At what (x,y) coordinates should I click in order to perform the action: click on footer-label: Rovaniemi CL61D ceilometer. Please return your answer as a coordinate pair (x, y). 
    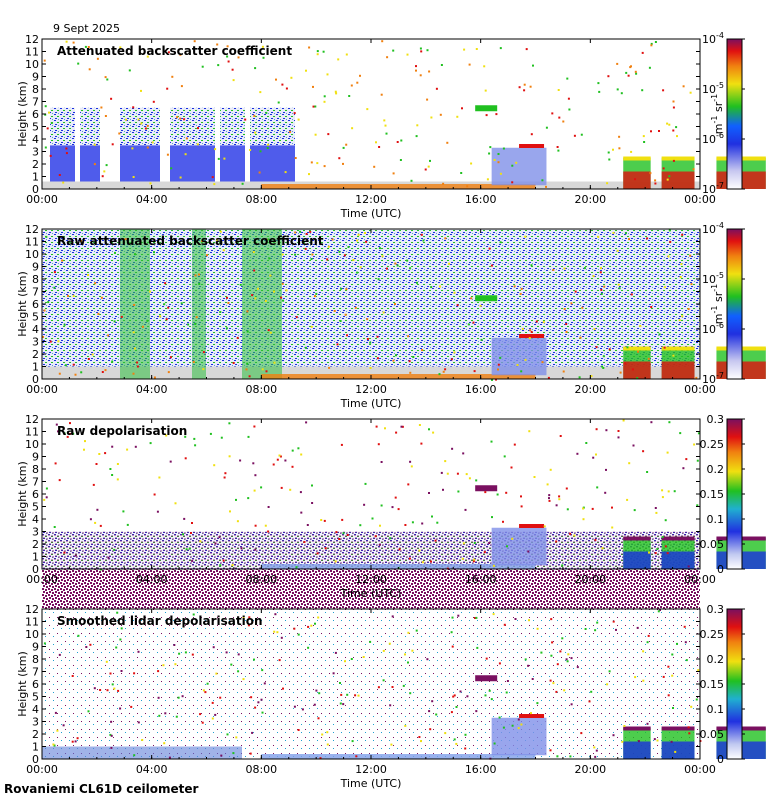
    Looking at the image, I should click on (101, 789).